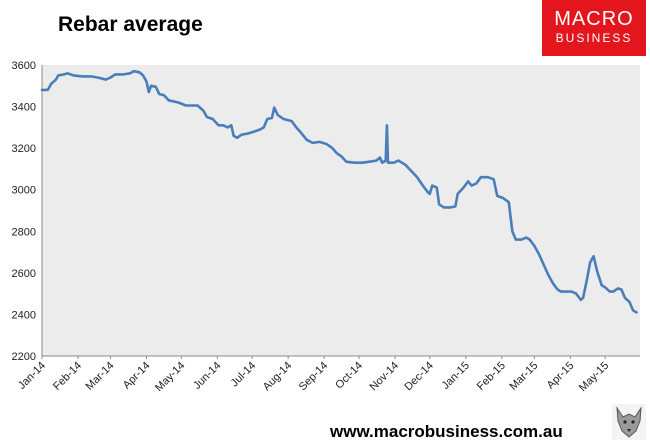 The height and width of the screenshot is (445, 650). Describe the element at coordinates (561, 376) in the screenshot. I see `x-tick-label: Apr-15` at that location.